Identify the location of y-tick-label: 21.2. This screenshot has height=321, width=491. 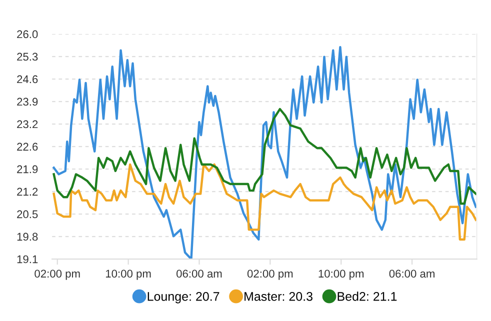
(27, 192).